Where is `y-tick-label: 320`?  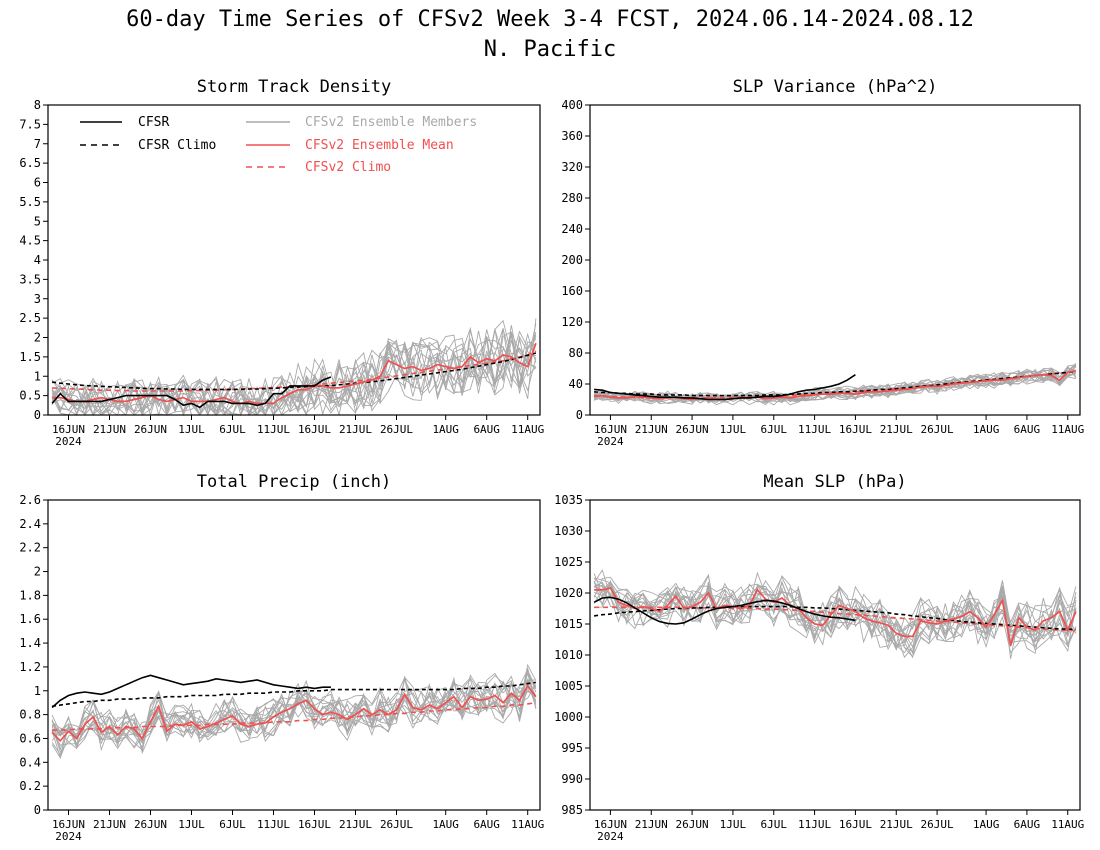
y-tick-label: 320 is located at coordinates (572, 167).